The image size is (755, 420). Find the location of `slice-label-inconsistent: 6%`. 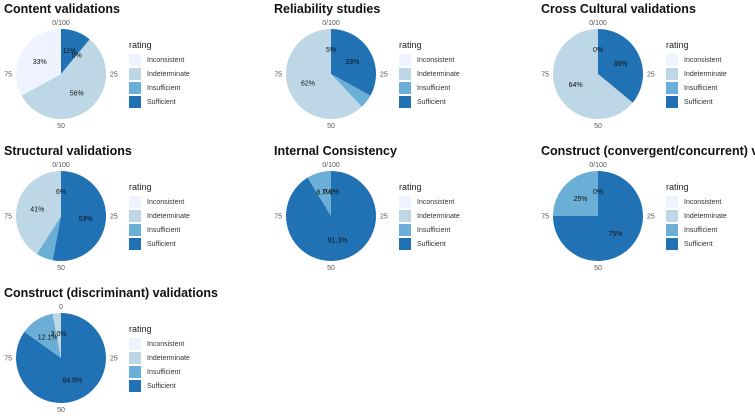

slice-label-inconsistent: 6% is located at coordinates (61, 192).